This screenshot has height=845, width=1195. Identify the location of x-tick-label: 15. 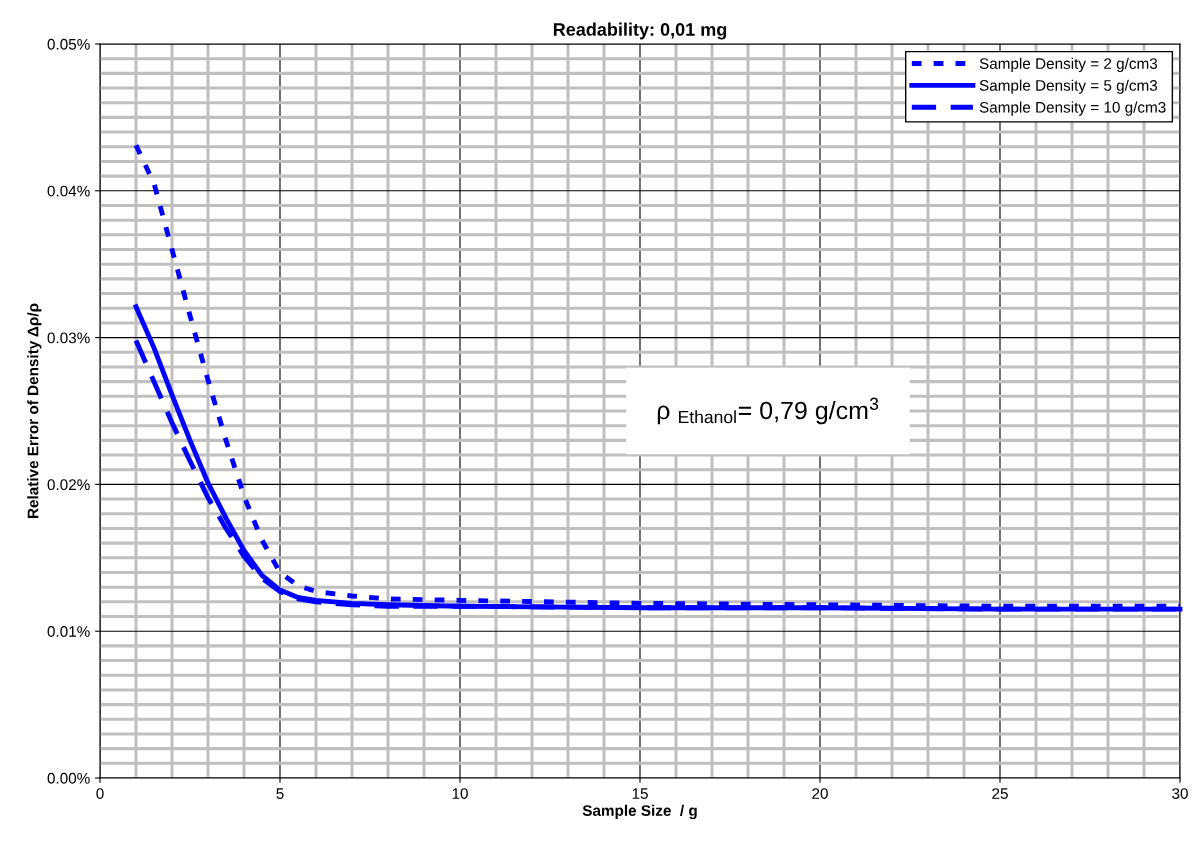
(640, 793).